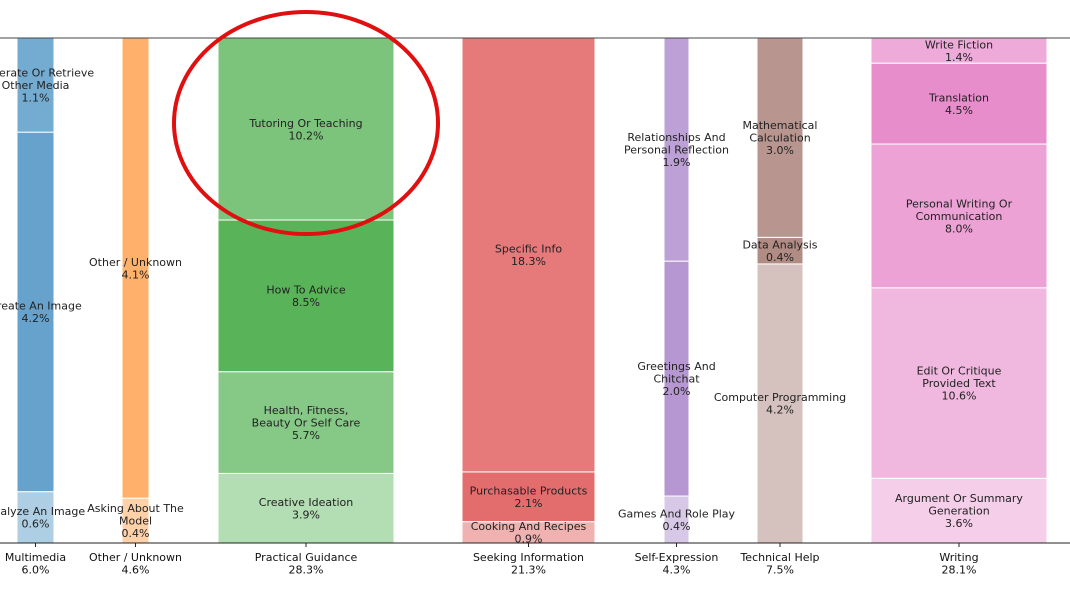  I want to click on bar-segment-how-to-advice, so click(306, 296).